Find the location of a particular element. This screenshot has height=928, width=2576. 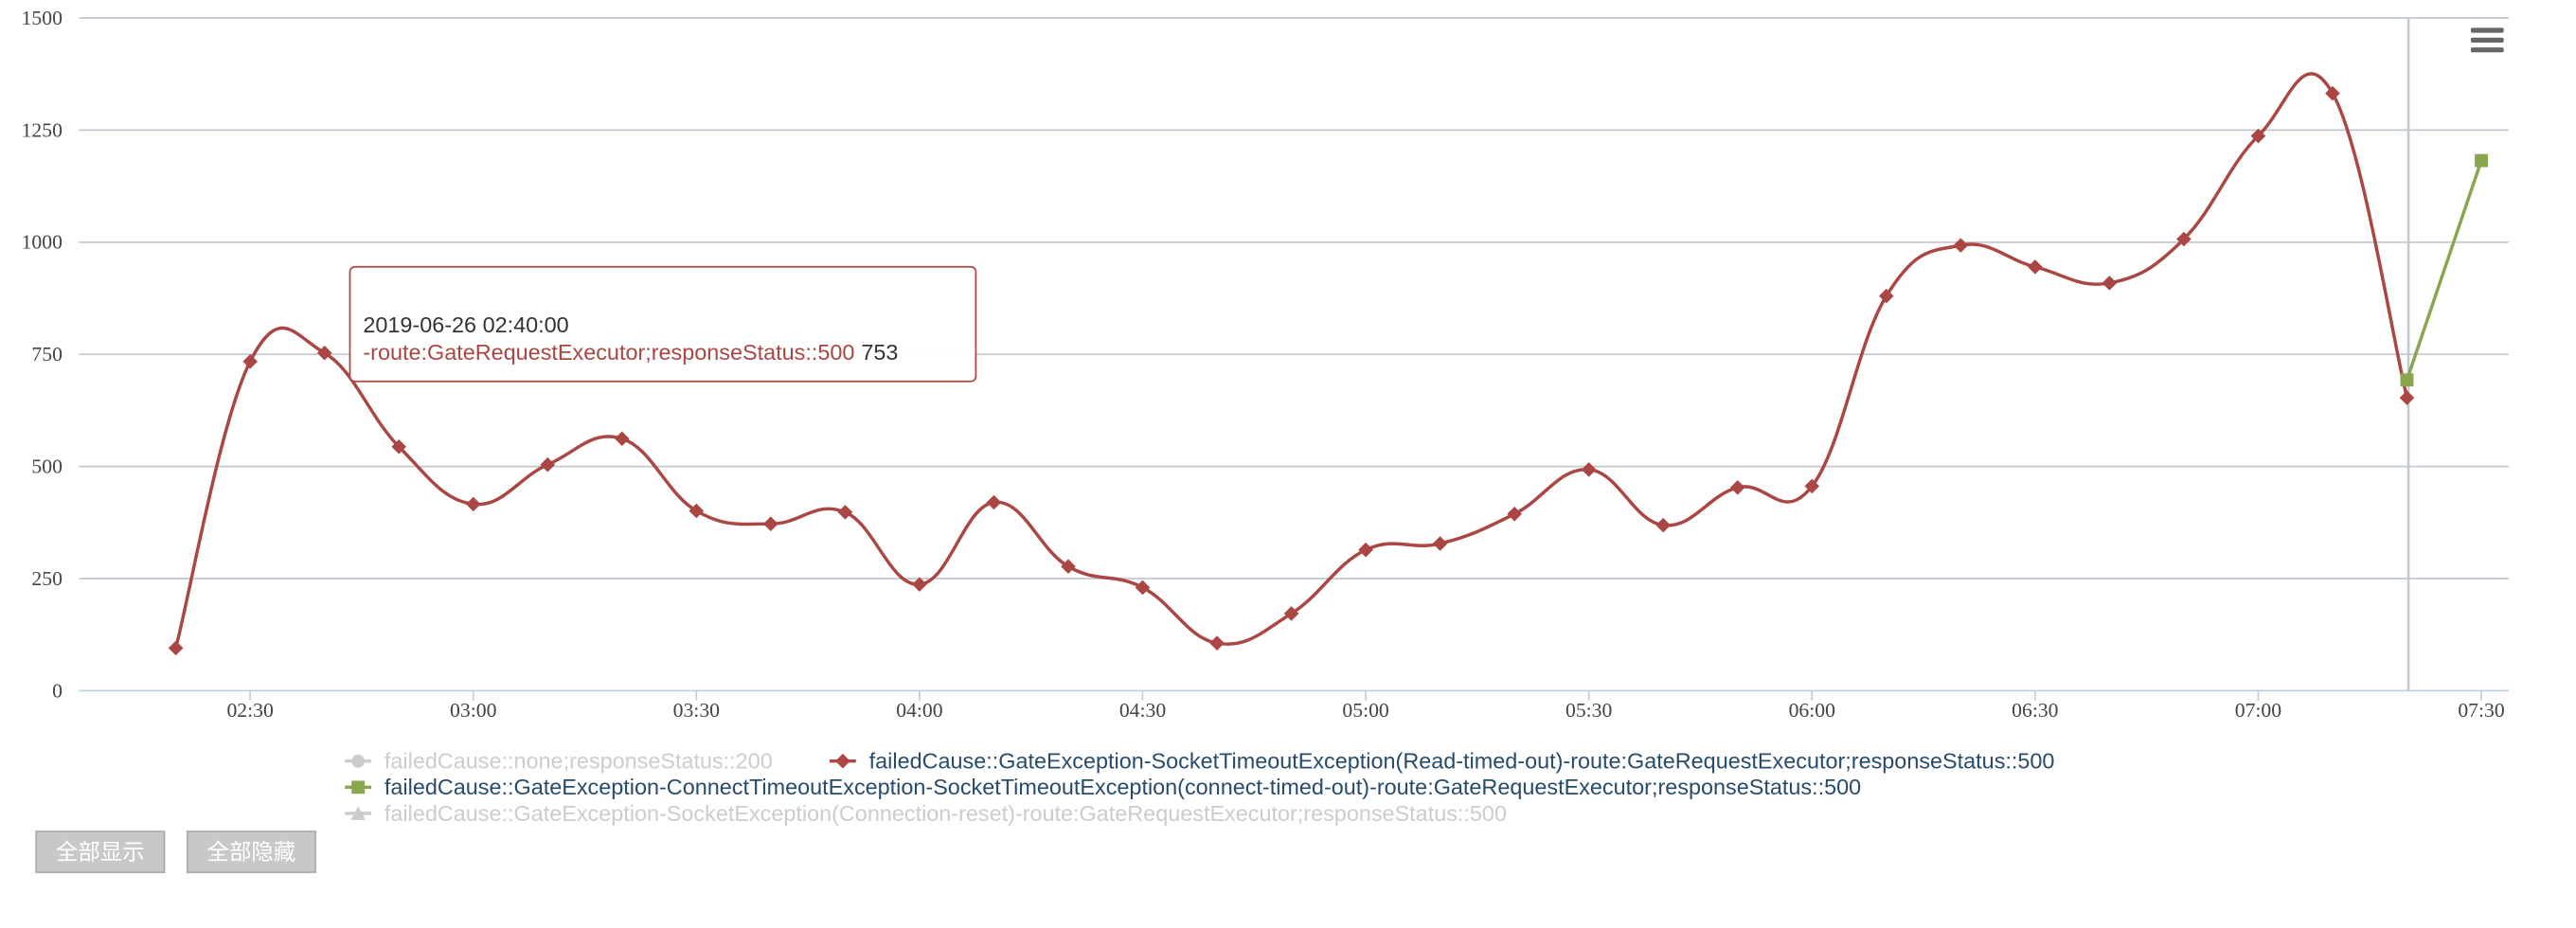

x-tick-label: 07:30 is located at coordinates (2481, 711).